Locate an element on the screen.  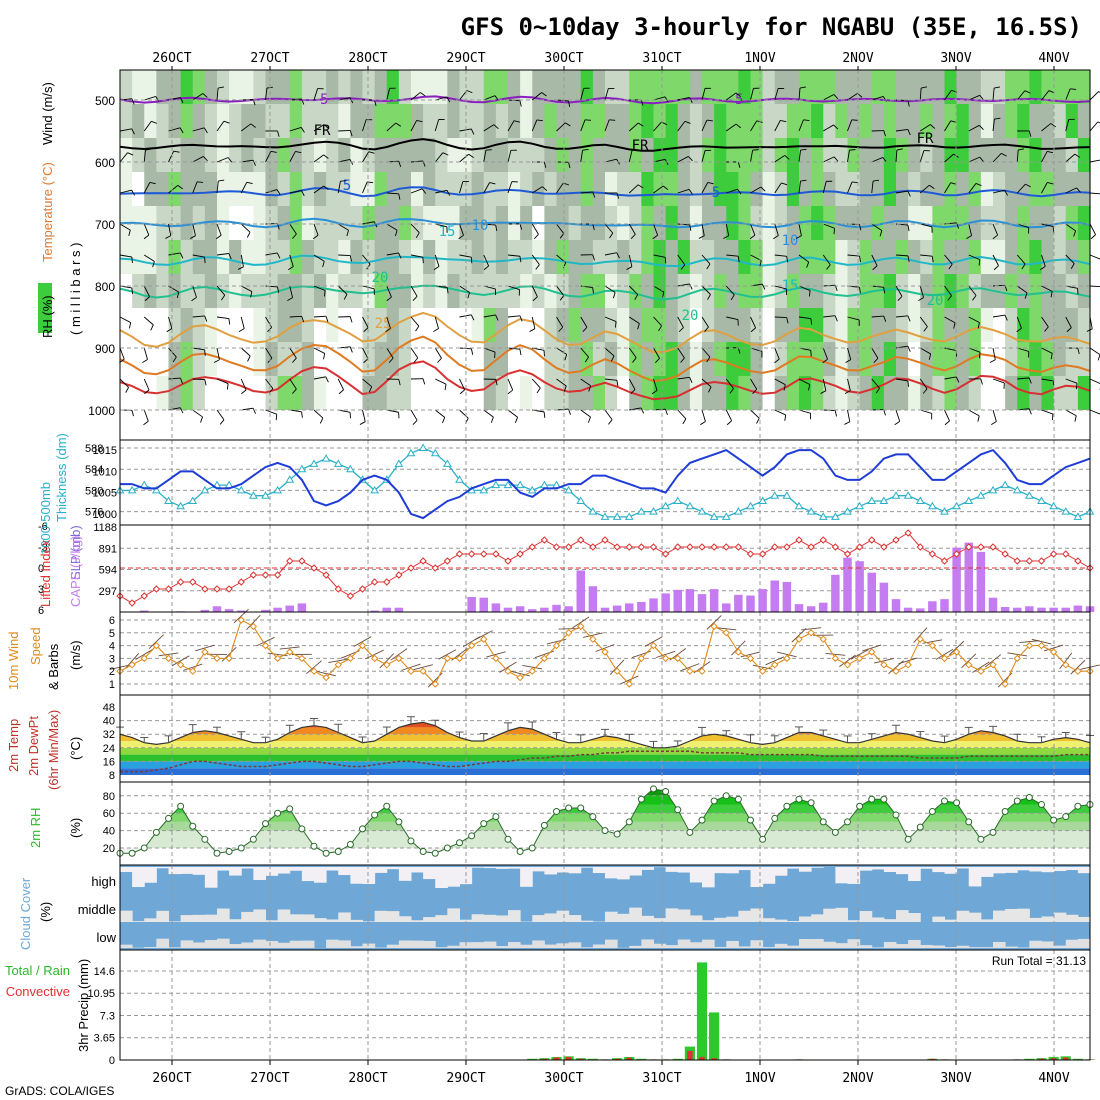
li-tick-label: -3 is located at coordinates (43, 548).